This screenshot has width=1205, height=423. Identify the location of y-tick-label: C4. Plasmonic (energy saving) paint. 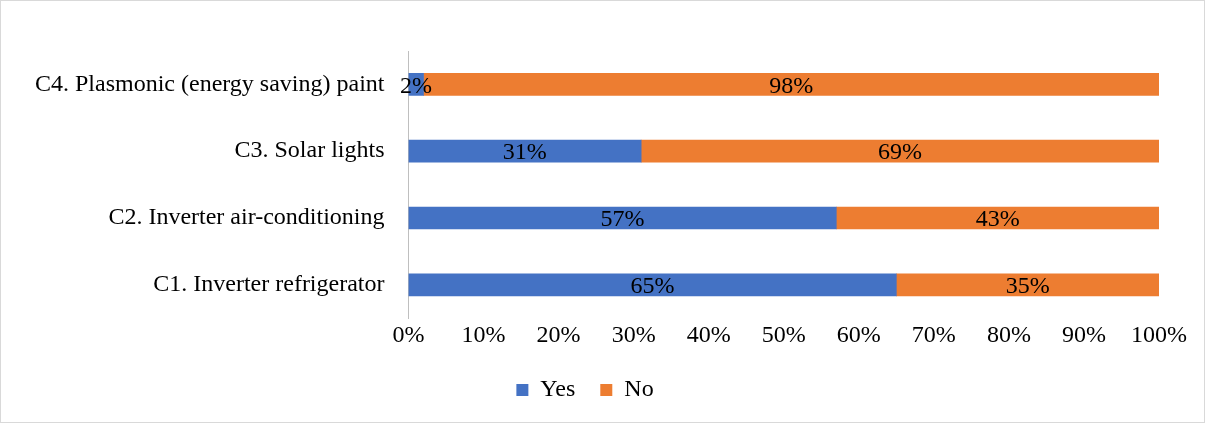
(210, 82).